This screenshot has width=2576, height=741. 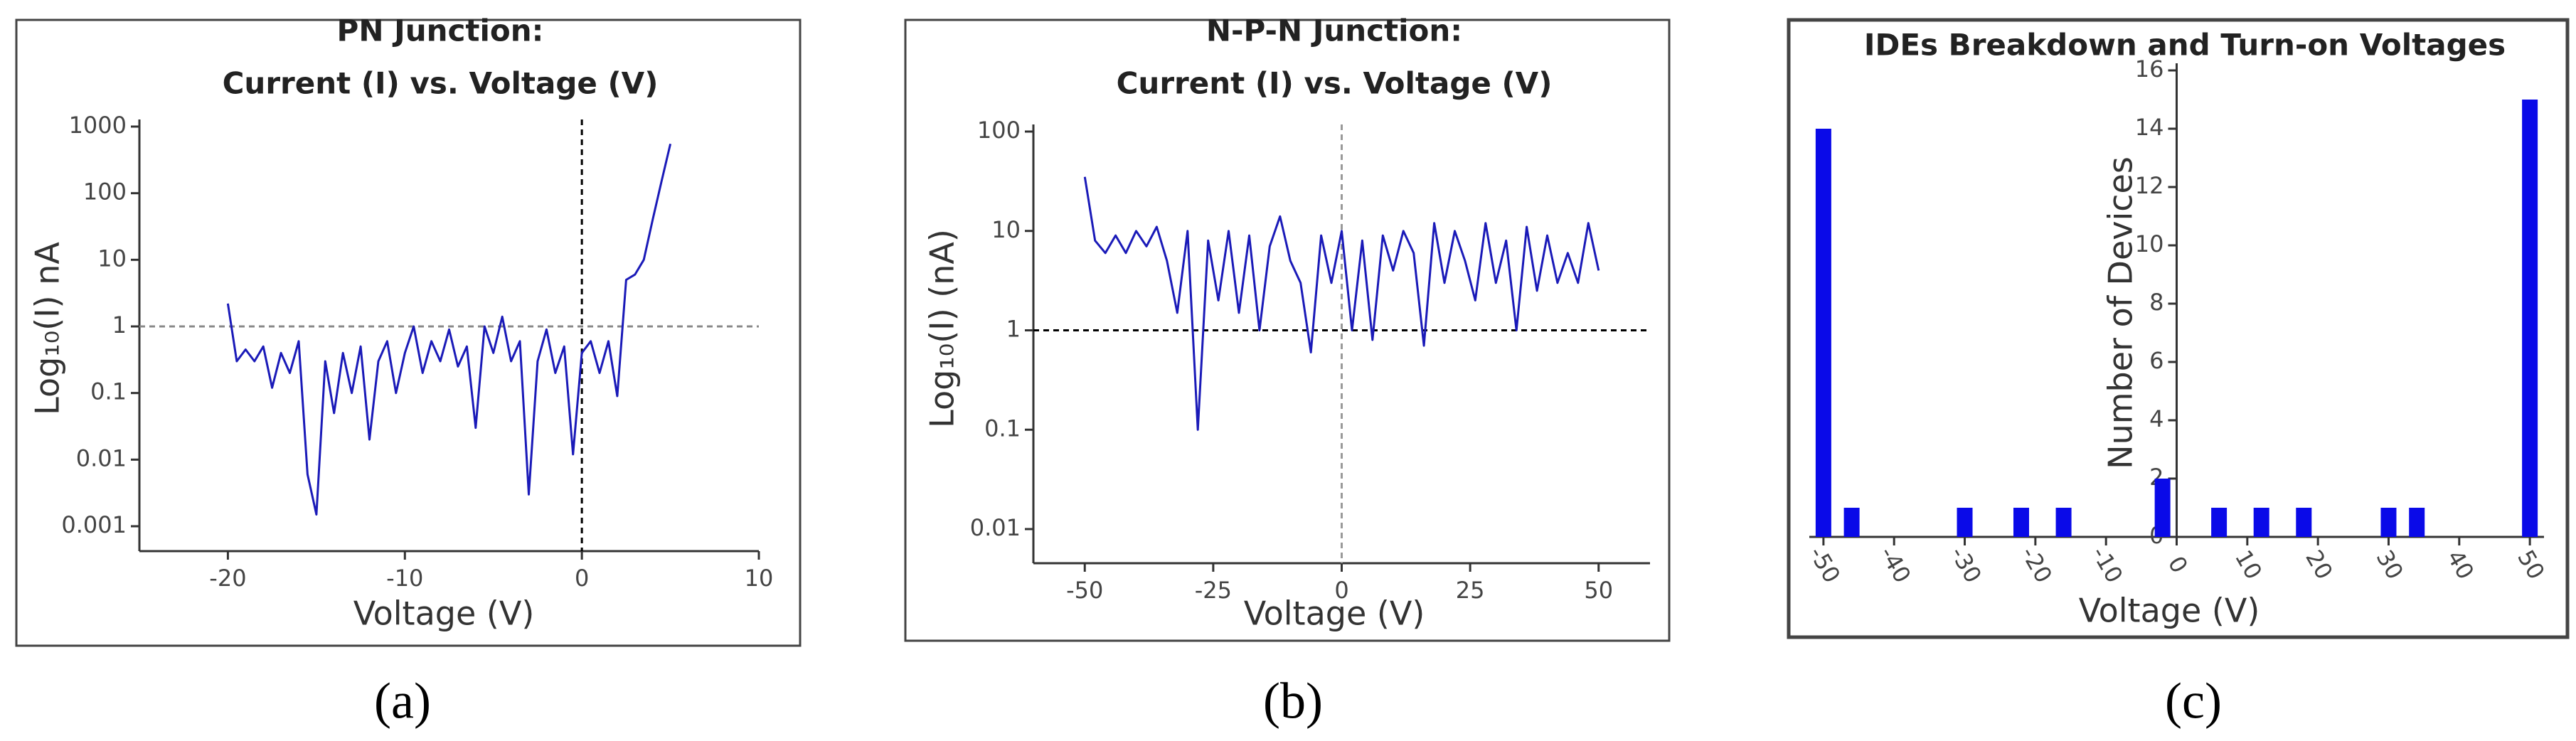 What do you see at coordinates (1895, 564) in the screenshot?
I see `x-tick-label: -40` at bounding box center [1895, 564].